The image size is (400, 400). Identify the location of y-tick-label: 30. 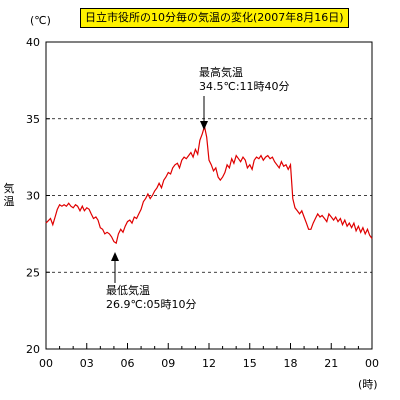
(33, 196).